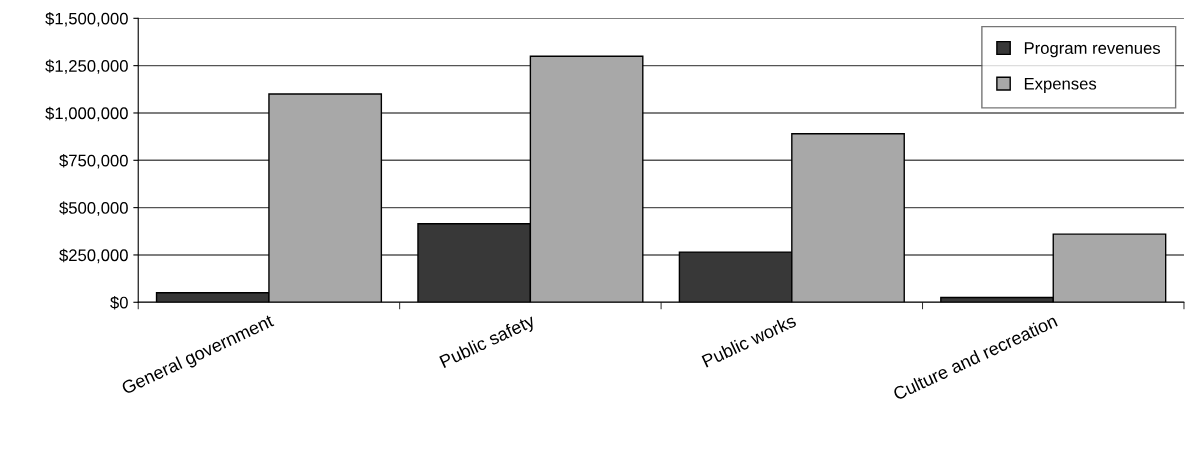 This screenshot has width=1202, height=458. Describe the element at coordinates (86, 19) in the screenshot. I see `y-tick-label: $1,500,000` at that location.